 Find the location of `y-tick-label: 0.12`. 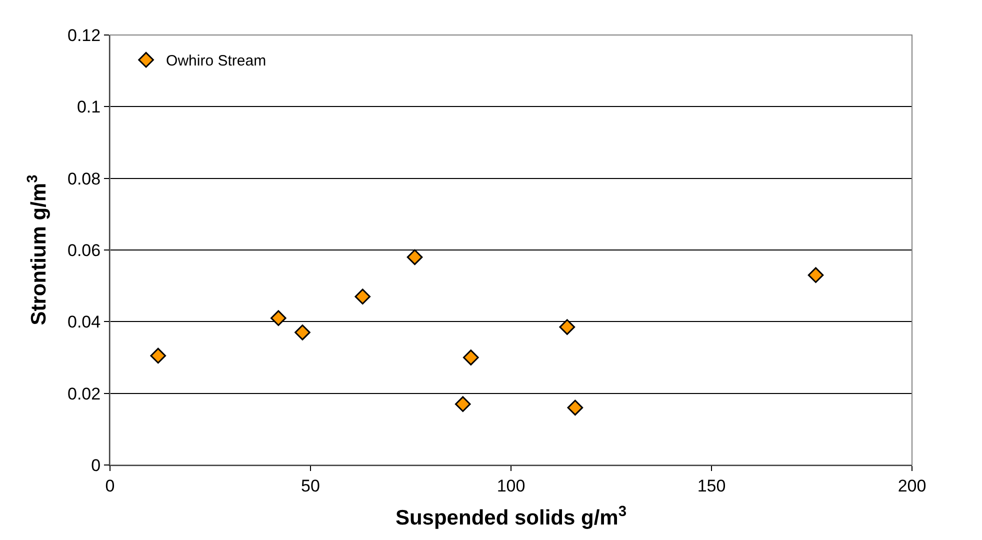

y-tick-label: 0.12 is located at coordinates (84, 35).